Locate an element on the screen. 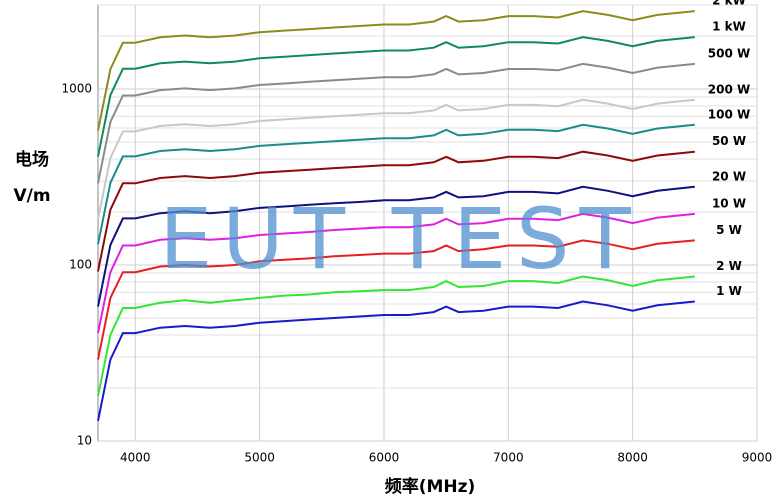  x-tick-label: 8000 is located at coordinates (632, 458).